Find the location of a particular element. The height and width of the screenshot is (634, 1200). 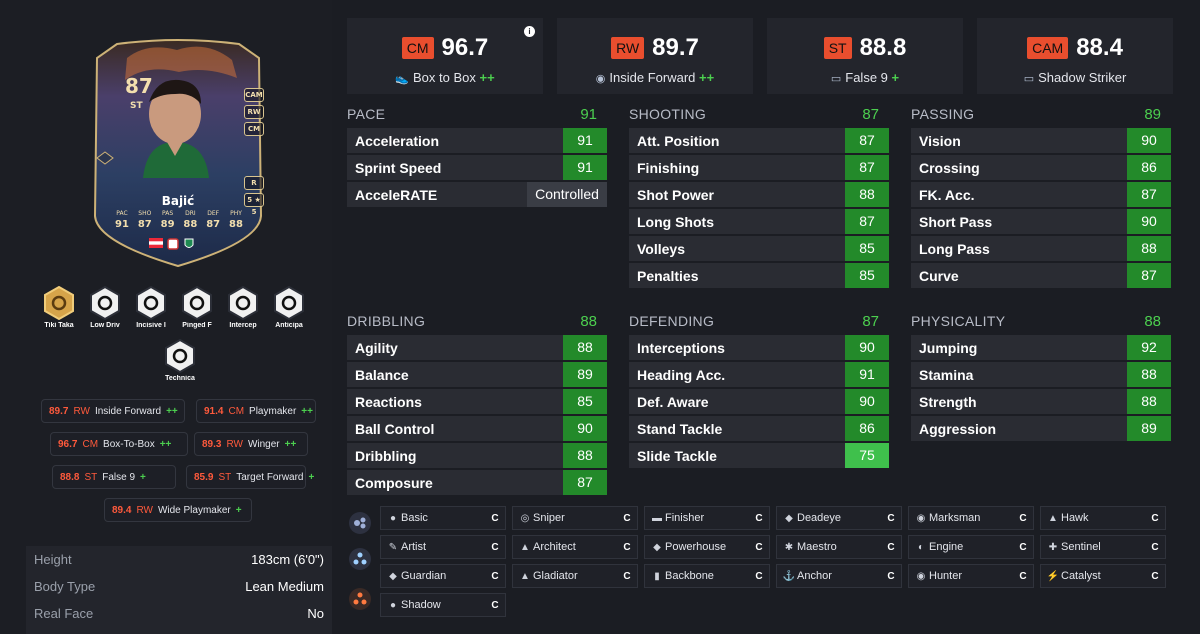

role-summary-card: CM 96.7 👟 Box to Box ++ i is located at coordinates (445, 56).